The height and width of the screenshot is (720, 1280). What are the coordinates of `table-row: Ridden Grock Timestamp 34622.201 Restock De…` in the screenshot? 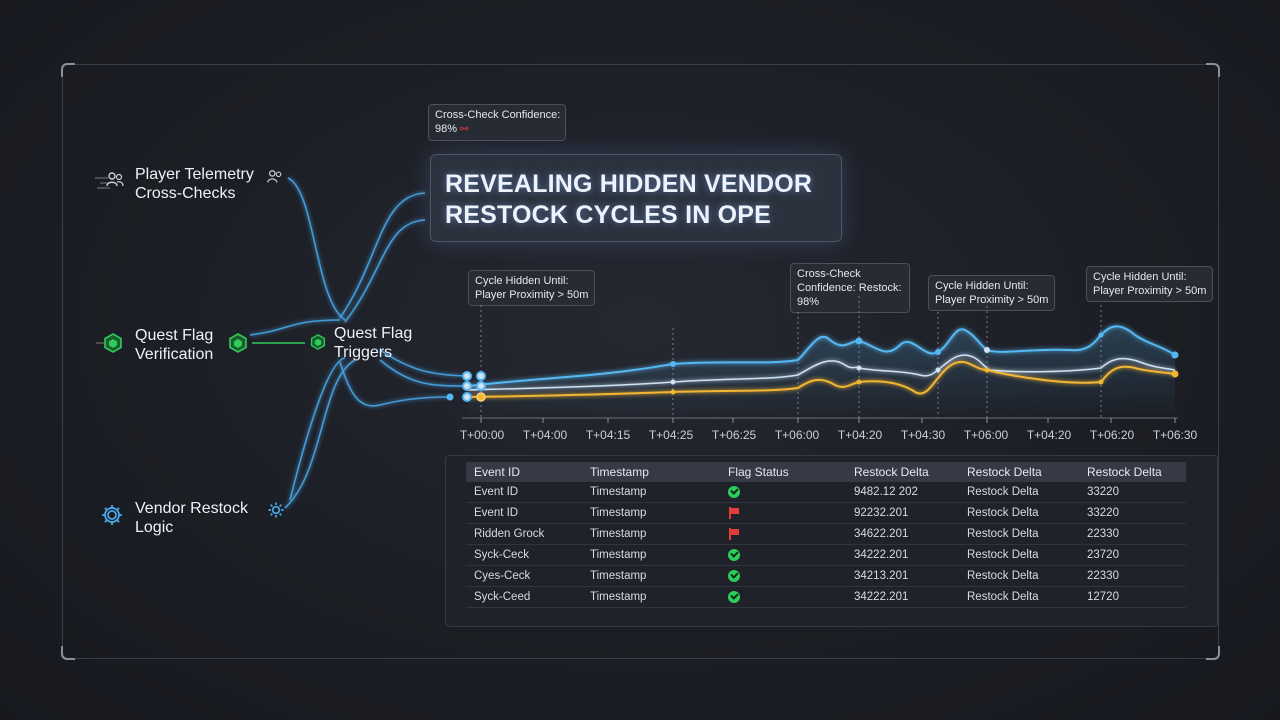 It's located at (826, 534).